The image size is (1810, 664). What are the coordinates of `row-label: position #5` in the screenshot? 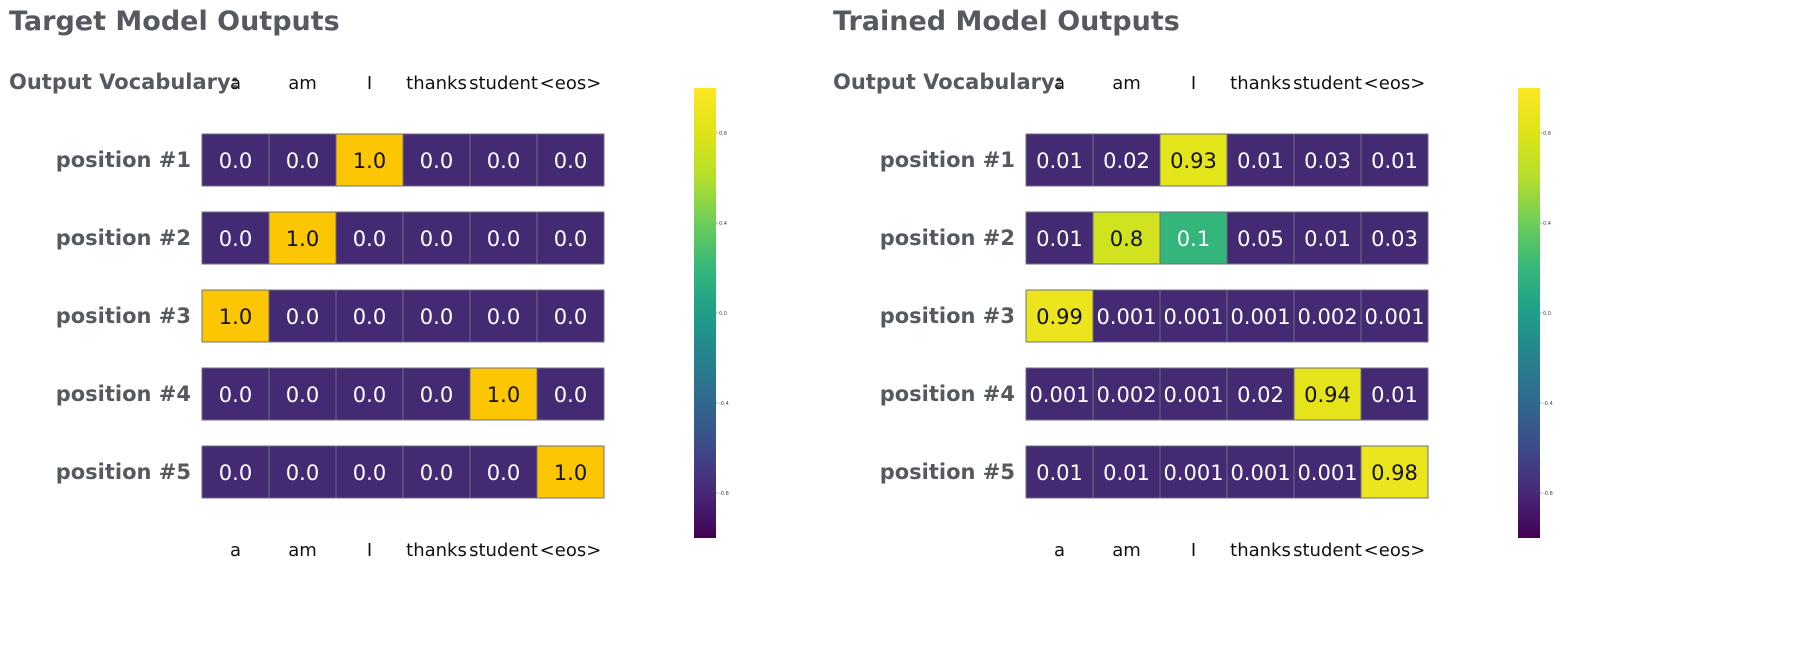 It's located at (123, 472).